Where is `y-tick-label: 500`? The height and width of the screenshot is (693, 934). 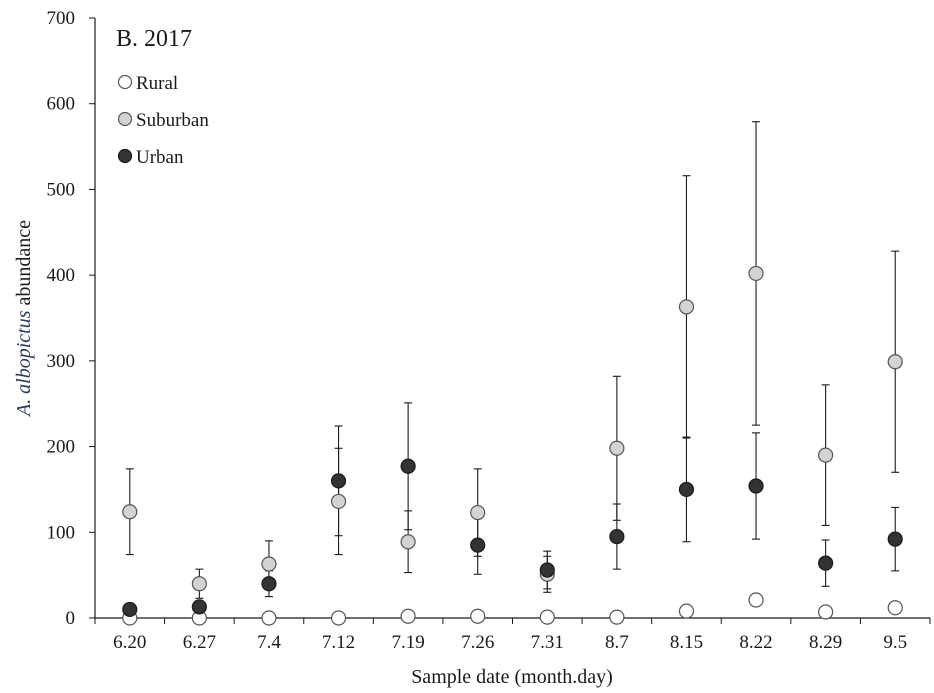
y-tick-label: 500 is located at coordinates (61, 189).